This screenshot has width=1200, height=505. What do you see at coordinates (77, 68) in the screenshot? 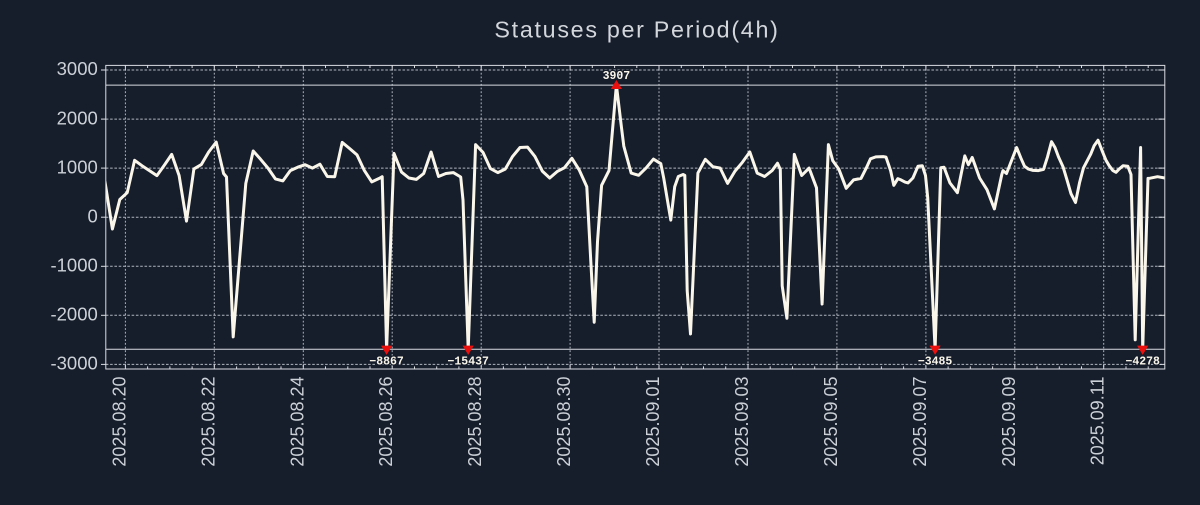
I see `svg-text: 3000` at bounding box center [77, 68].